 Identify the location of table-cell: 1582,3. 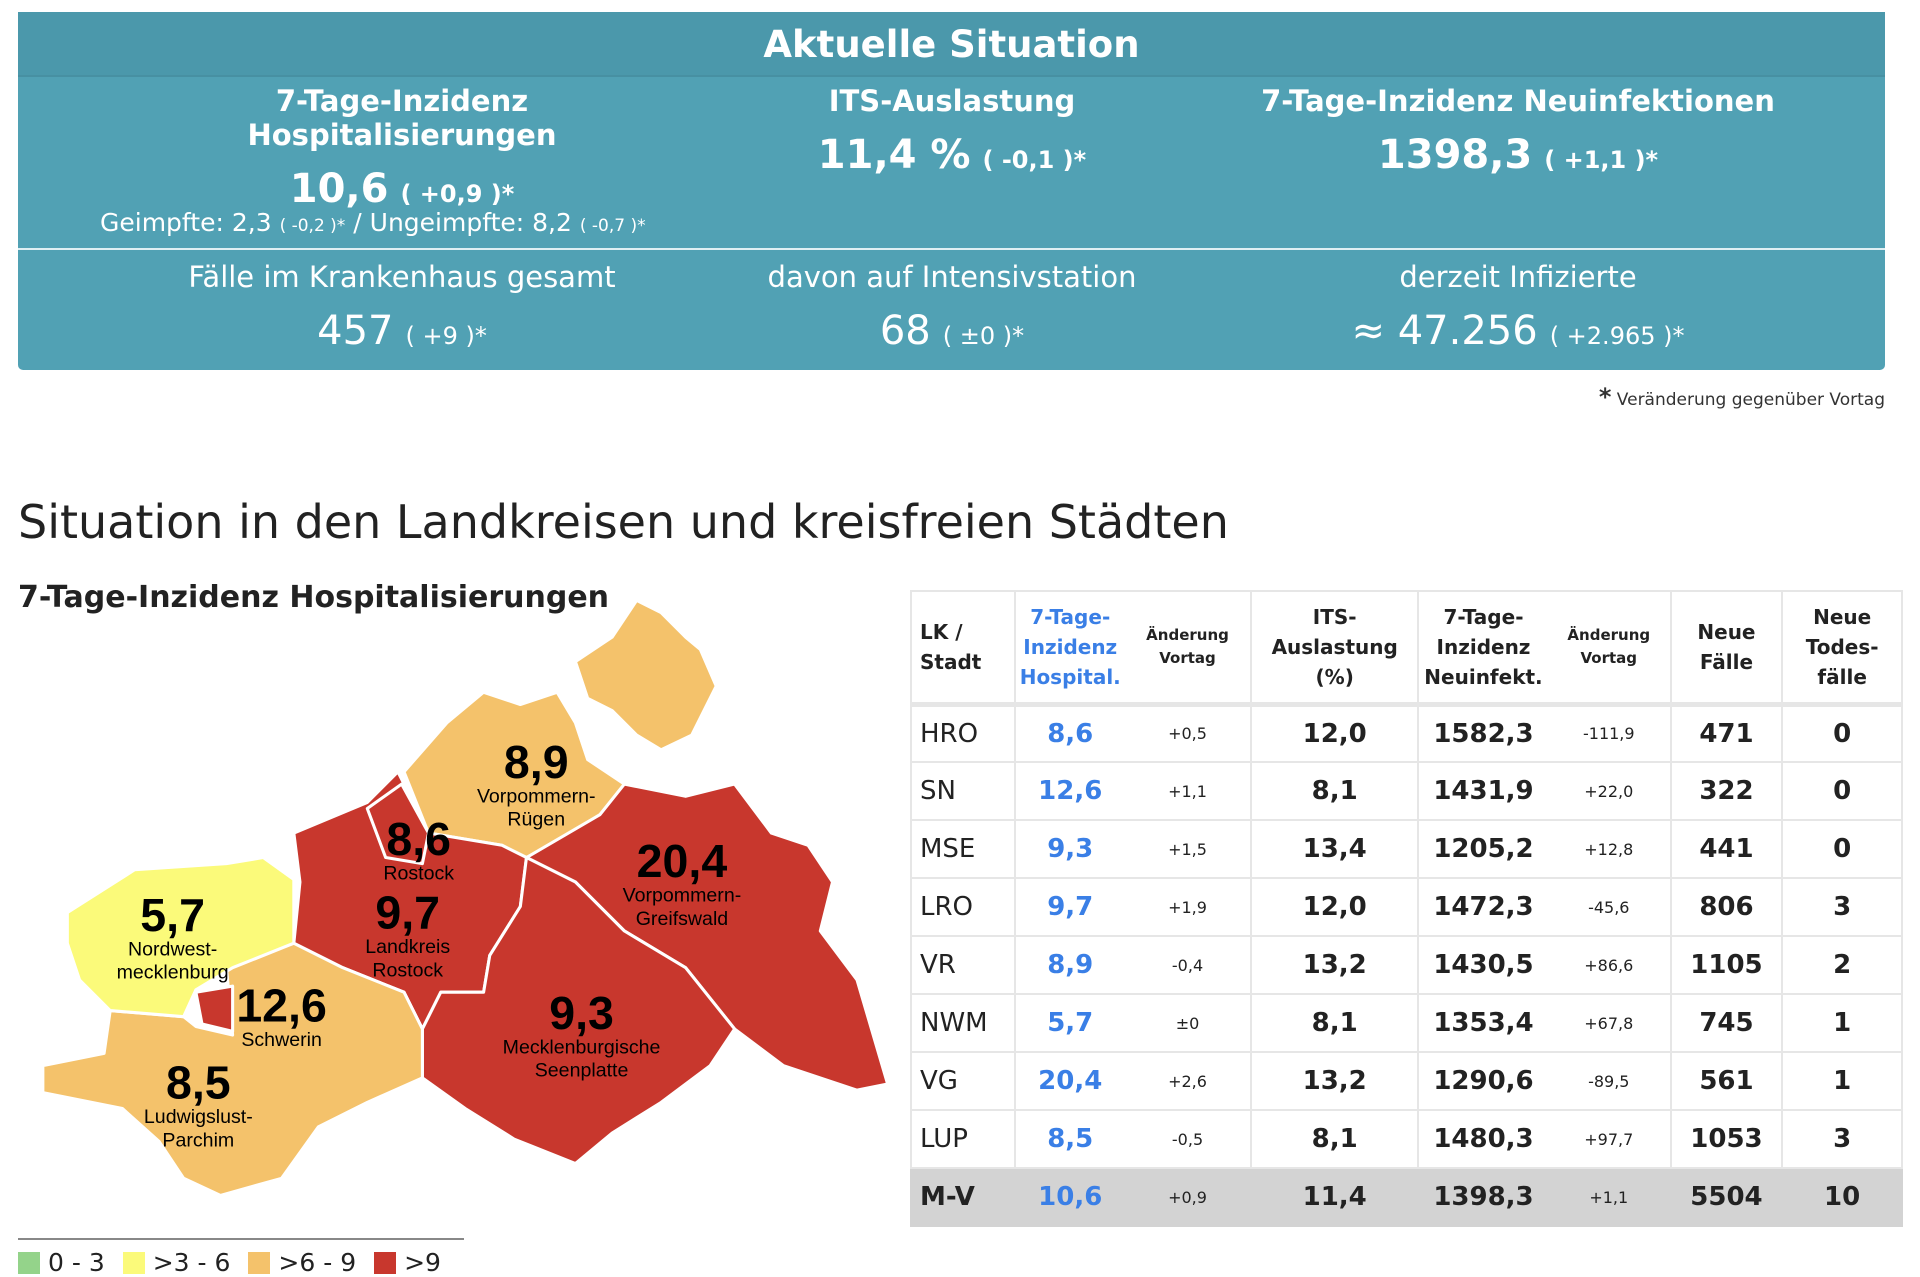
(1482, 733).